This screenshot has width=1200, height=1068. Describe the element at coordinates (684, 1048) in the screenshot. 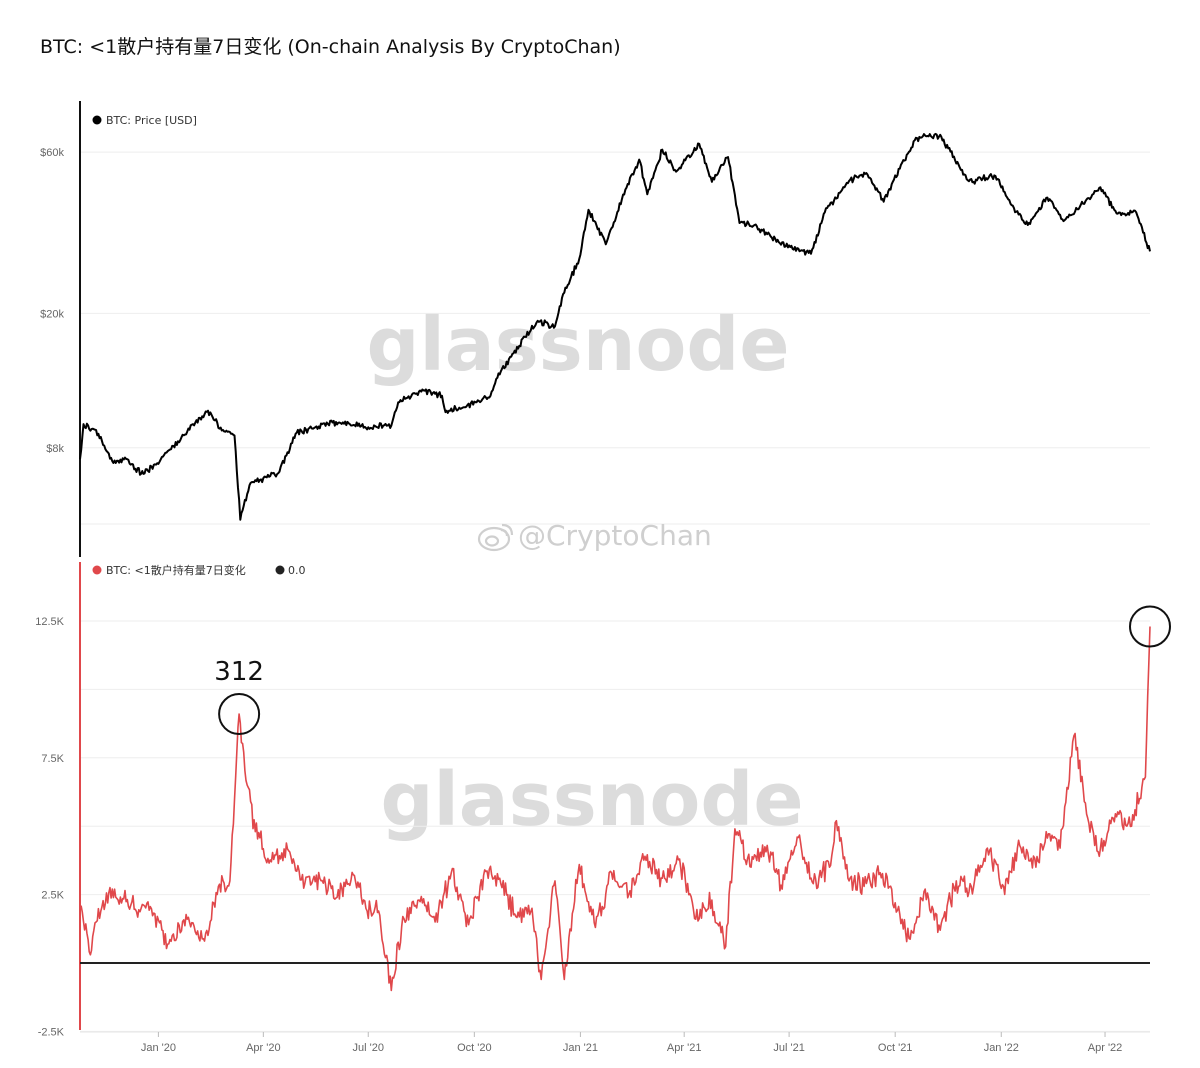

I see `x-tick-label: Apr '21` at that location.